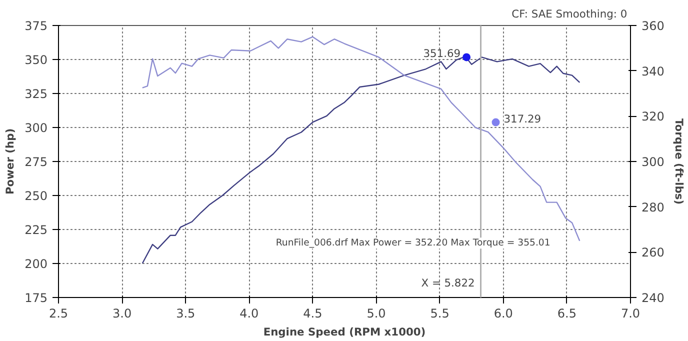 This screenshot has width=688, height=341. Describe the element at coordinates (630, 313) in the screenshot. I see `x-tick-label: 7.0` at that location.